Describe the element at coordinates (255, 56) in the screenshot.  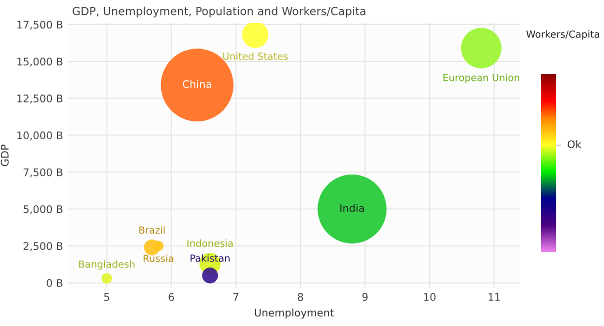
I see `annotation: United States` at that location.